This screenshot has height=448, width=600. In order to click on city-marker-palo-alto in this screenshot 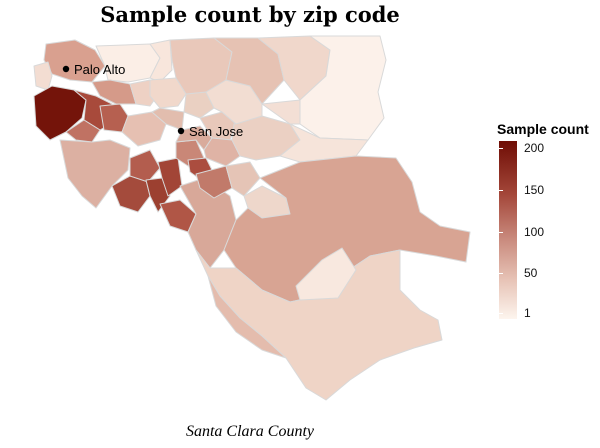, I will do `click(66, 69)`.